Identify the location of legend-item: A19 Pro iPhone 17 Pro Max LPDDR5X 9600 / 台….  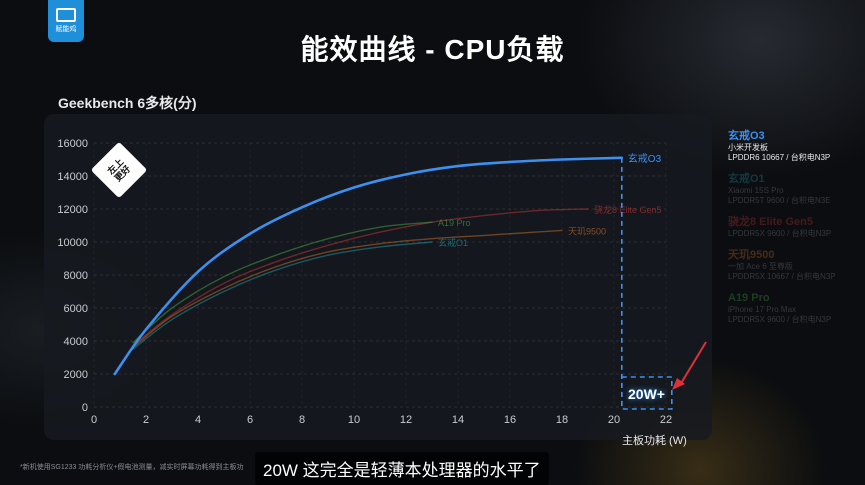
(795, 308).